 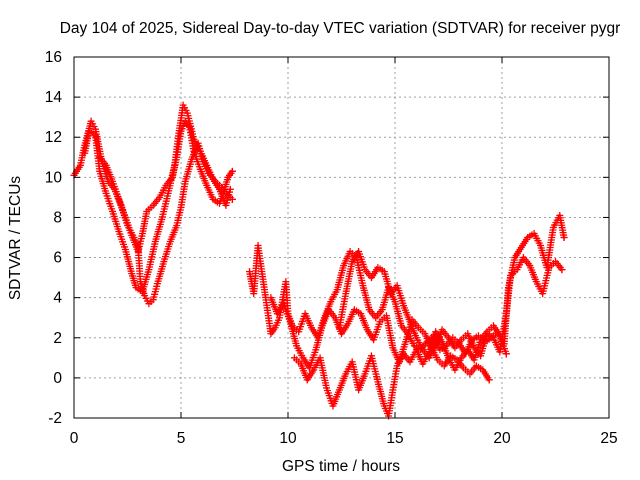 I want to click on x-tick-label: 10, so click(x=288, y=438).